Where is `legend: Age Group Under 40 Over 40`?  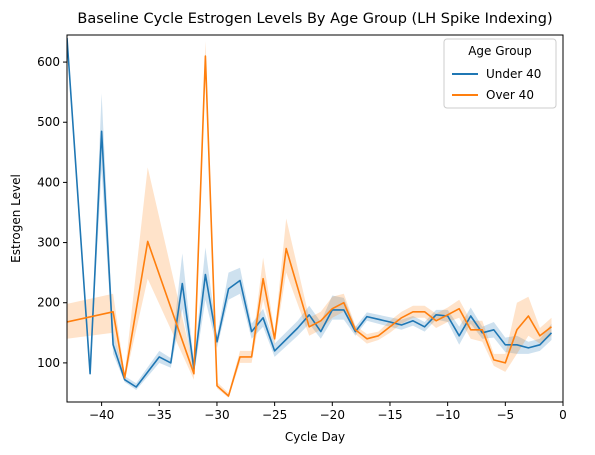 legend: Age Group Under 40 Over 40 is located at coordinates (500, 73).